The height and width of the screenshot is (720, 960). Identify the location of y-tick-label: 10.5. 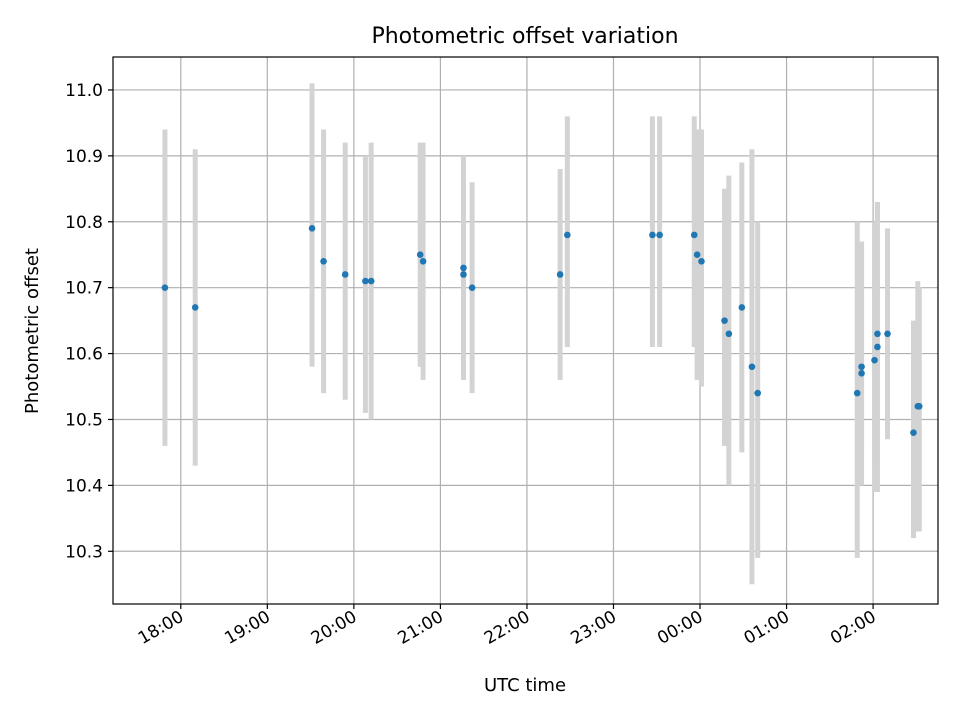
(84, 420).